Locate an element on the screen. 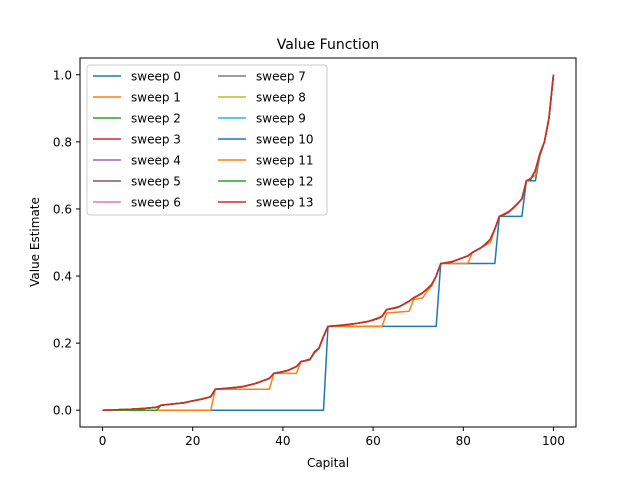 Image resolution: width=640 pixels, height=480 pixels. y-tick-label: 0.2 is located at coordinates (62, 344).